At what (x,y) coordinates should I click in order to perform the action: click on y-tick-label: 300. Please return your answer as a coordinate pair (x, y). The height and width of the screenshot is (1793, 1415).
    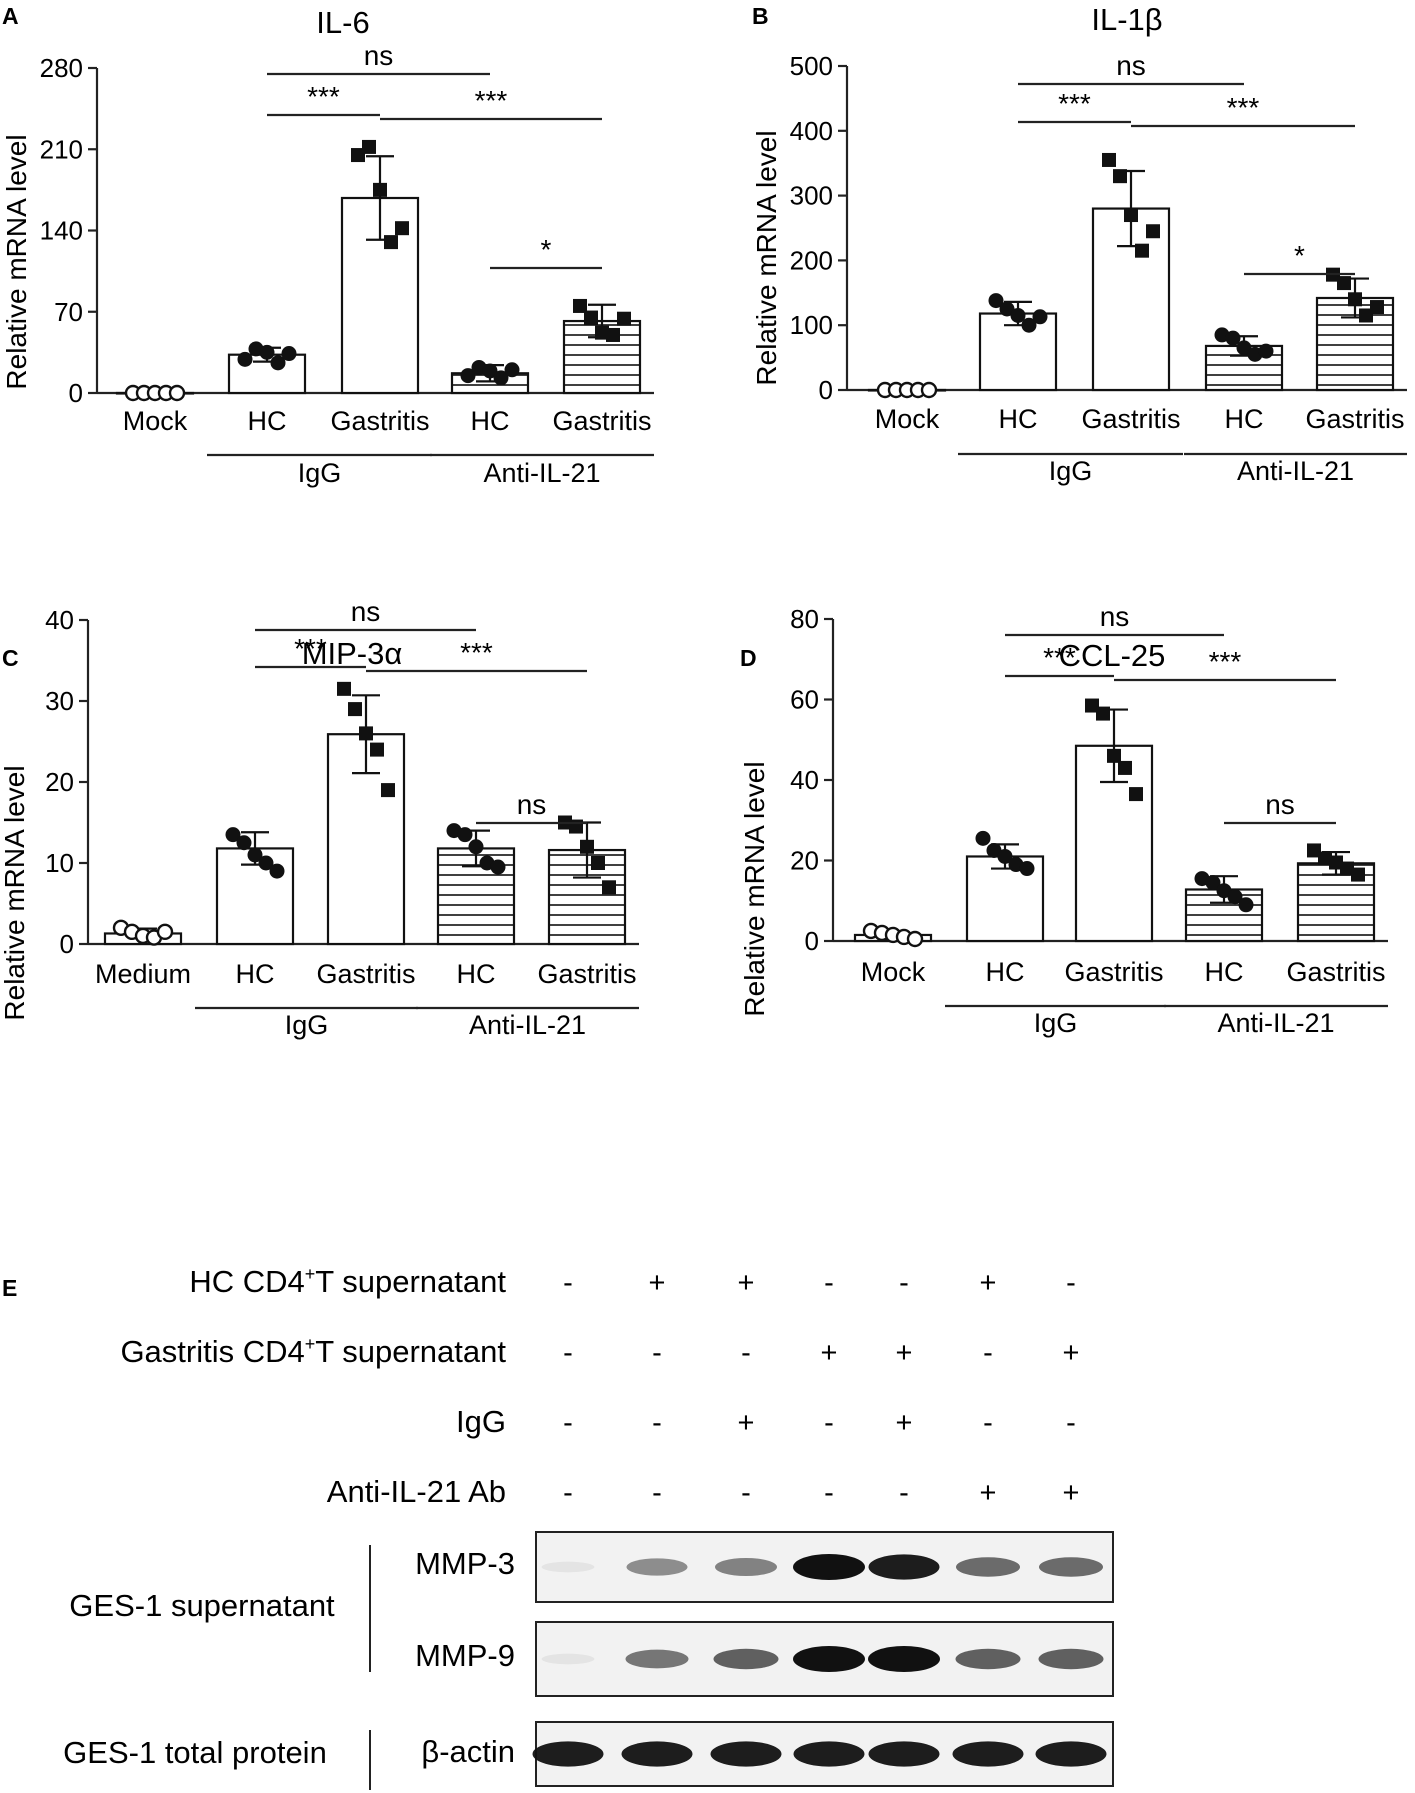
    Looking at the image, I should click on (811, 196).